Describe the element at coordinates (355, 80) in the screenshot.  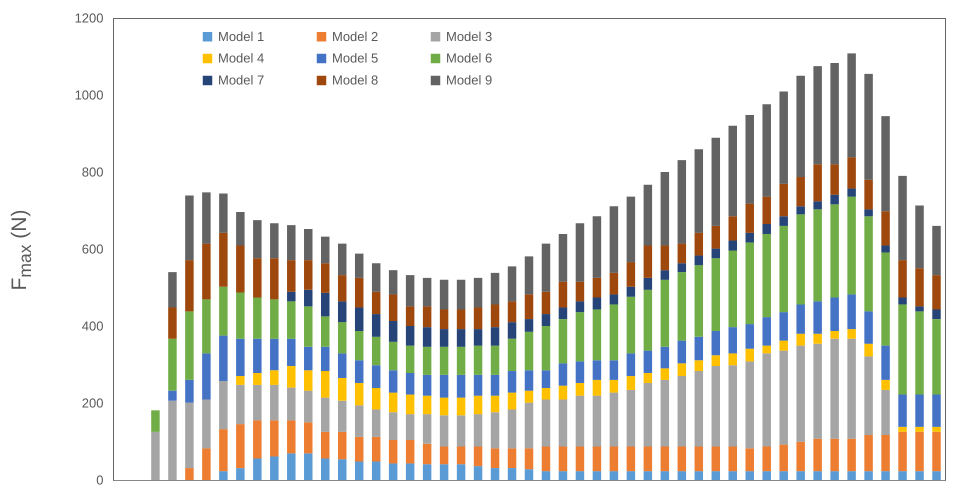
I see `legend-label: Model 8` at that location.